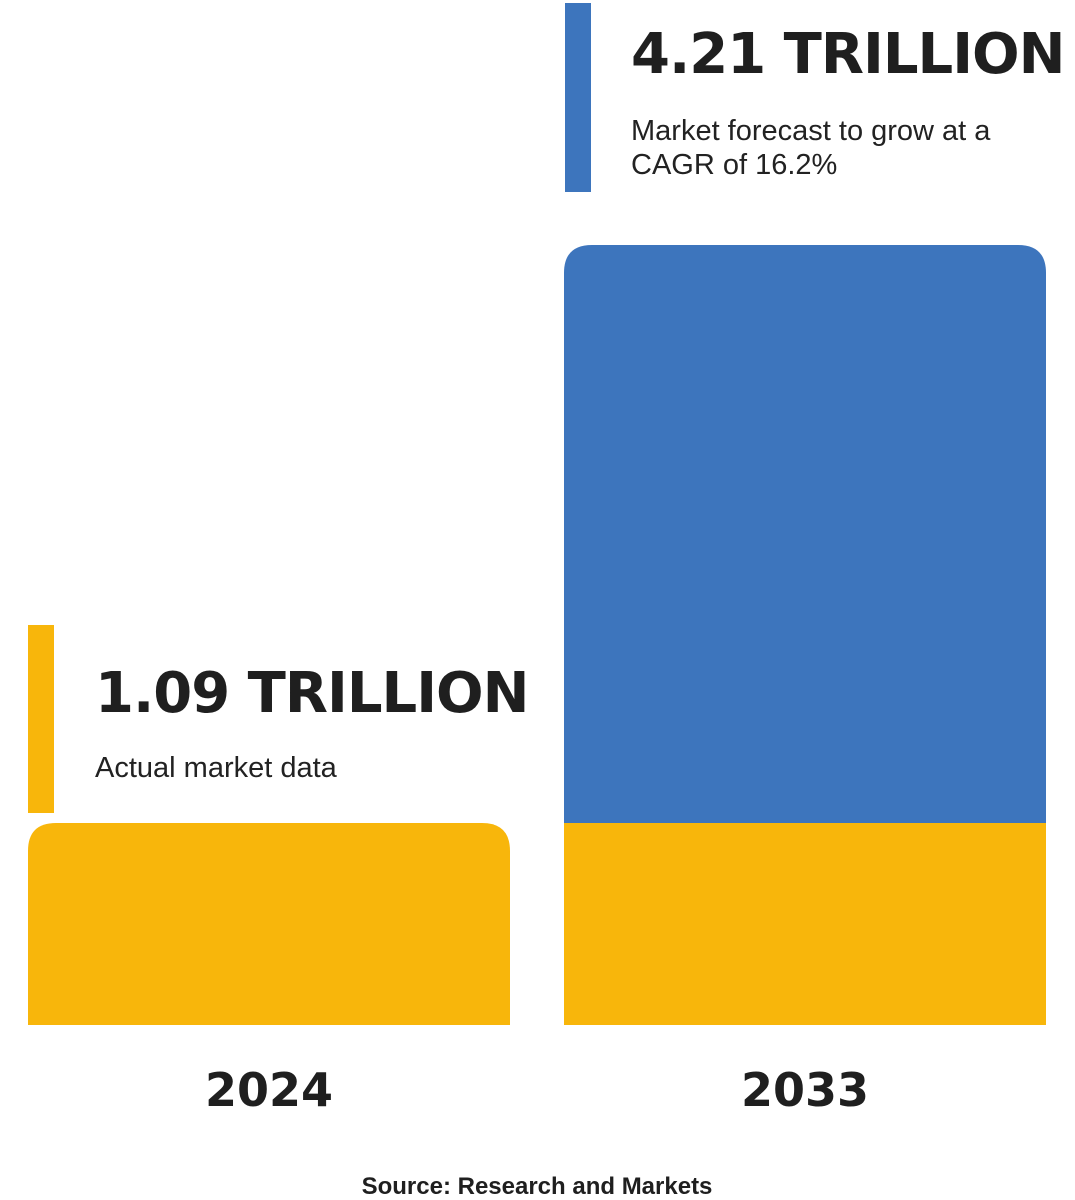 The image size is (1075, 1200). Describe the element at coordinates (41, 719) in the screenshot. I see `callout-accent-2024` at that location.